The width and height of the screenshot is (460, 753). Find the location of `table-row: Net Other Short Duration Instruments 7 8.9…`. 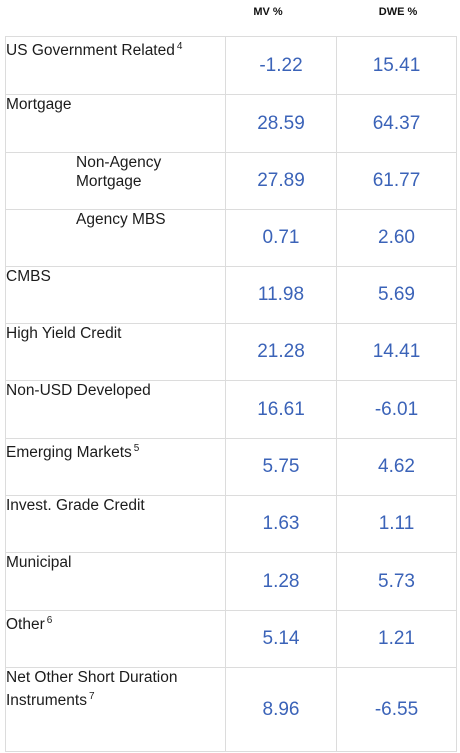

table-row: Net Other Short Duration Instruments 7 8.9… is located at coordinates (231, 709).